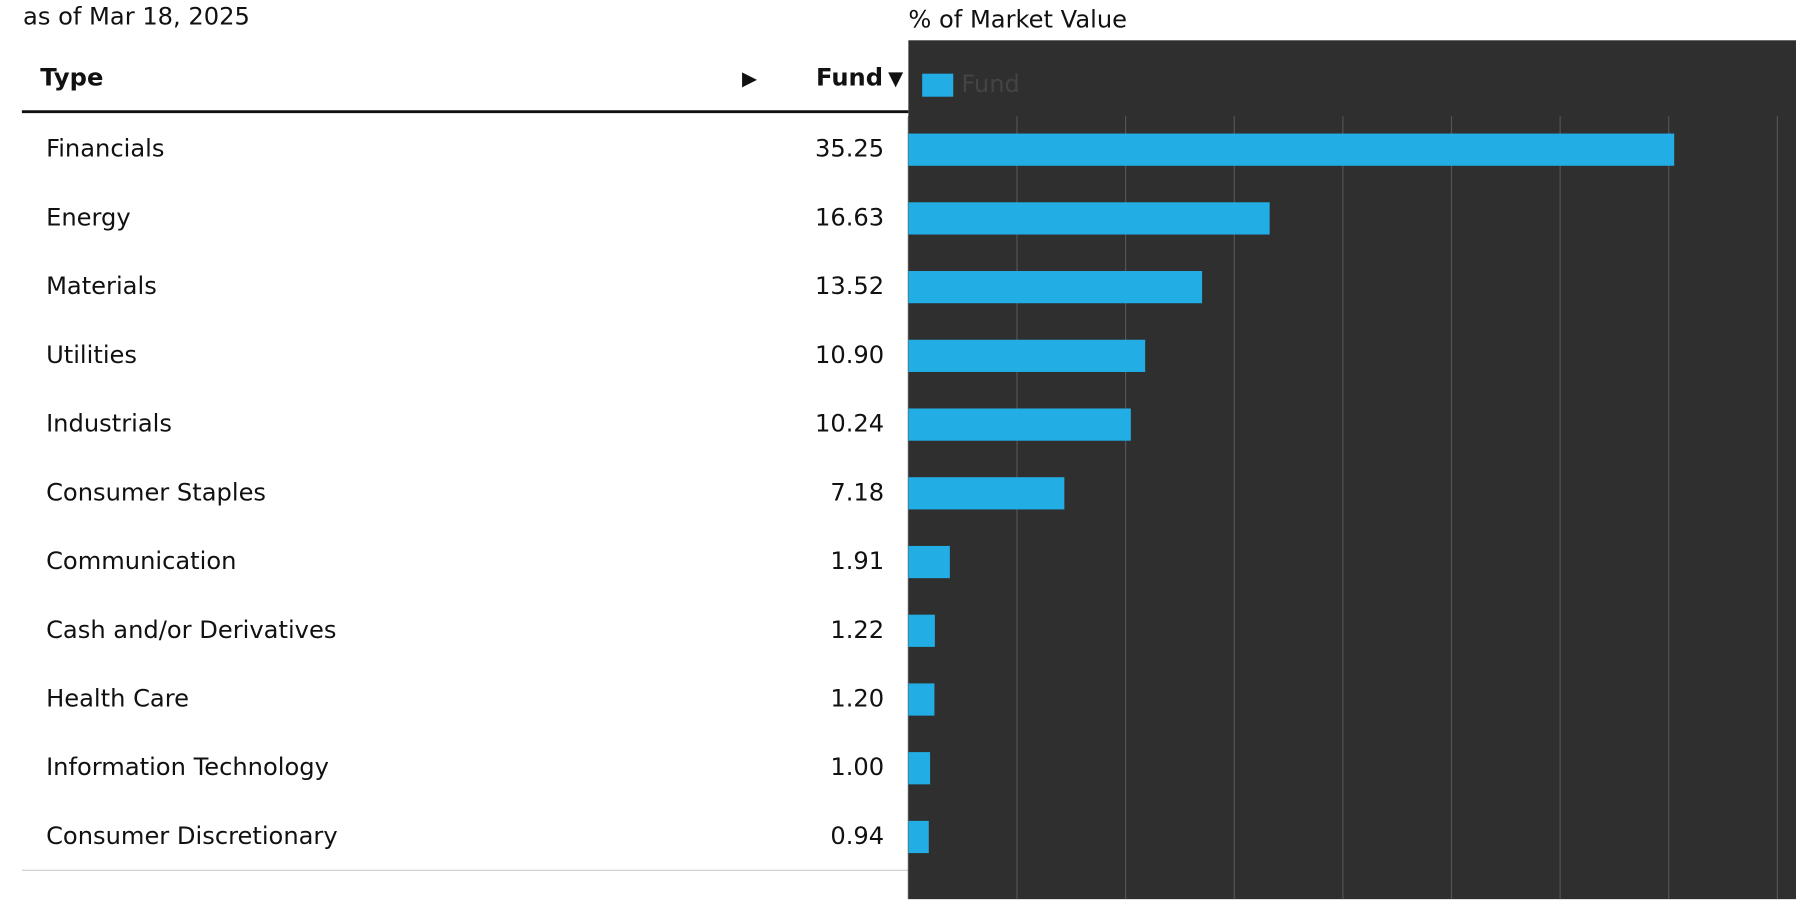 The image size is (1796, 908). I want to click on column-header: Type, so click(71, 77).